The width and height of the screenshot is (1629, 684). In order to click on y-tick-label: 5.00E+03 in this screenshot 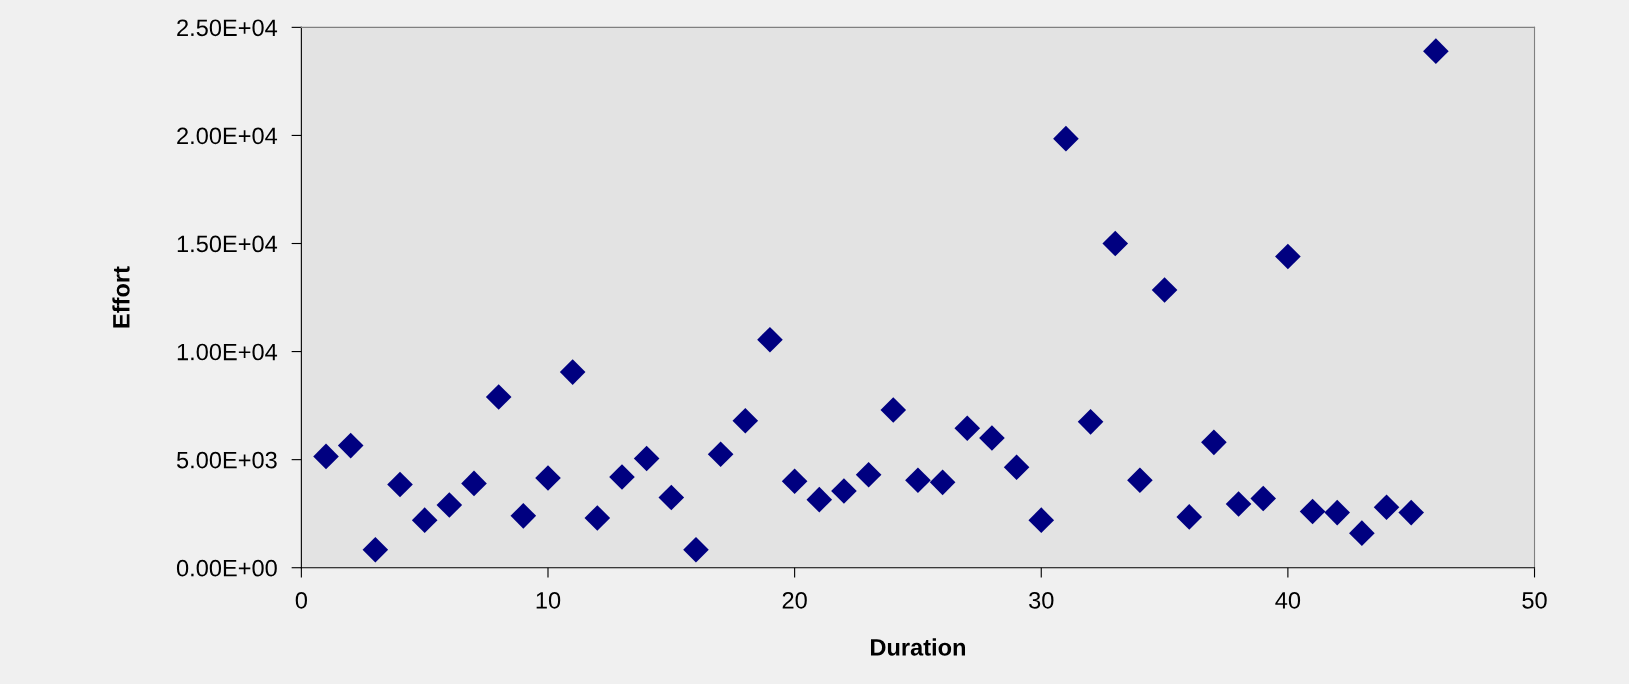, I will do `click(226, 460)`.